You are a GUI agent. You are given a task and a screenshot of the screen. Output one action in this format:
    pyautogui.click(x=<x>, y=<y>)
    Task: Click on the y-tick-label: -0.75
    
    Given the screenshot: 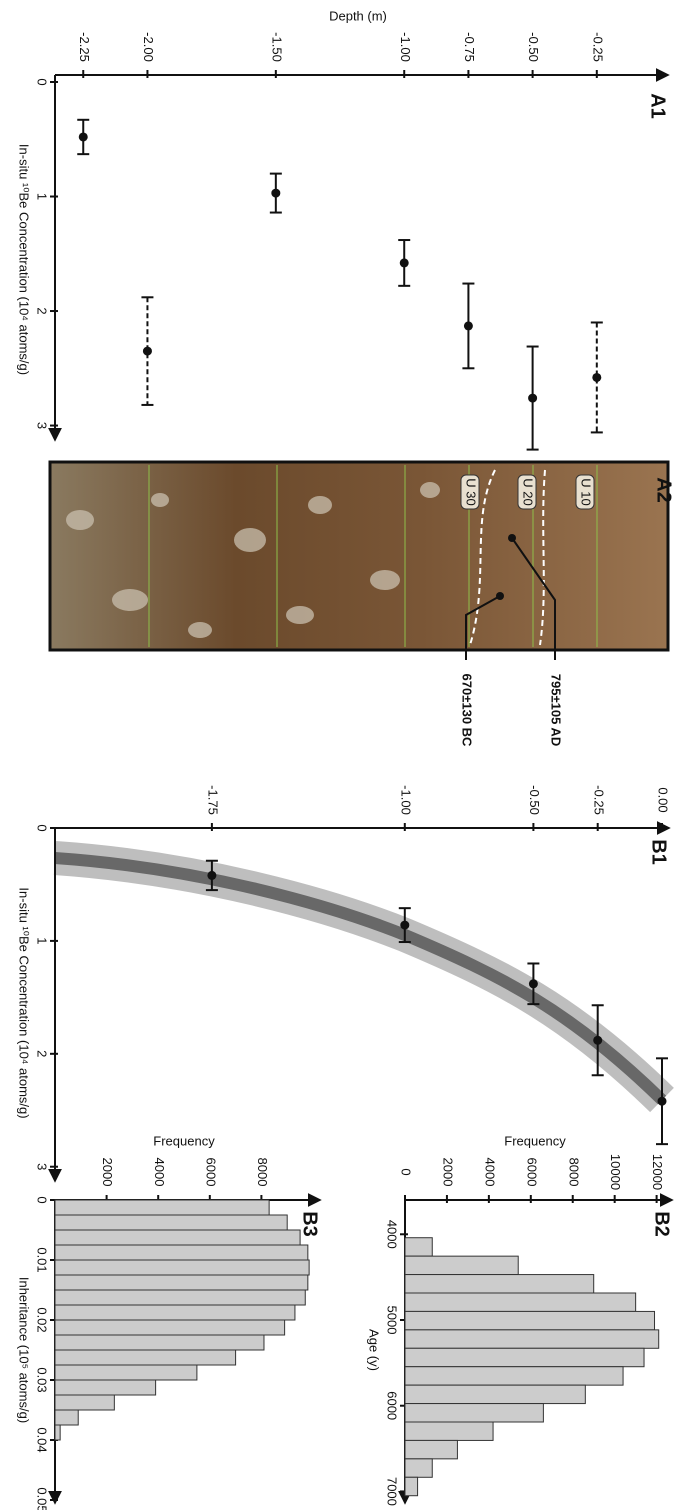 What is the action you would take?
    pyautogui.click(x=469, y=47)
    